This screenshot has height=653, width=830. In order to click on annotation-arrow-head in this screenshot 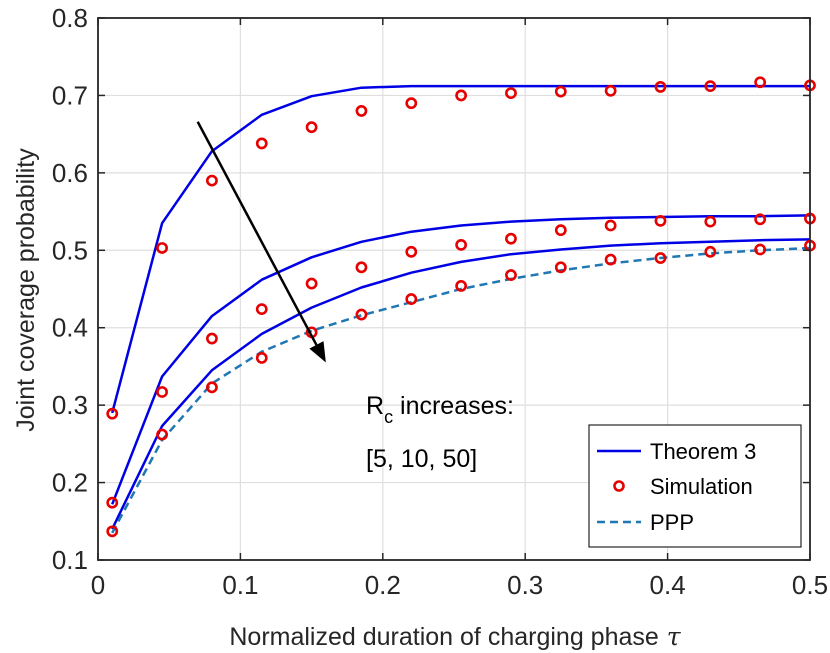, I will do `click(317, 352)`.